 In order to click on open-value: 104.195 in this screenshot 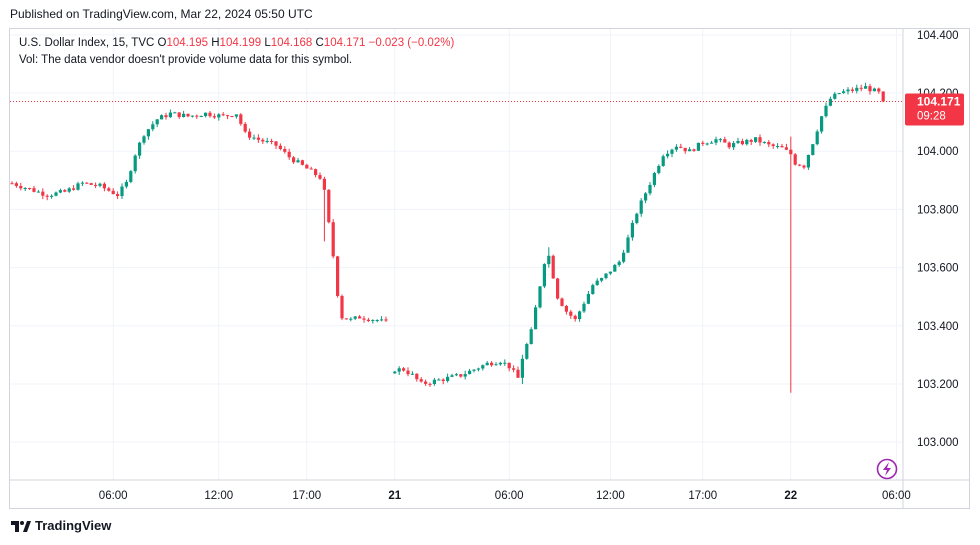, I will do `click(187, 43)`.